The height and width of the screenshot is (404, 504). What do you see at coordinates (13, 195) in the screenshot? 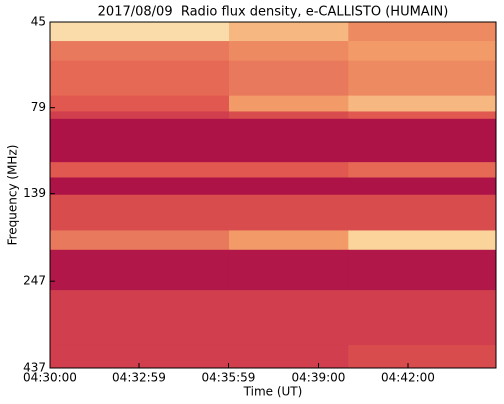
I see `y-axis-label: Frequency (MHz)` at bounding box center [13, 195].